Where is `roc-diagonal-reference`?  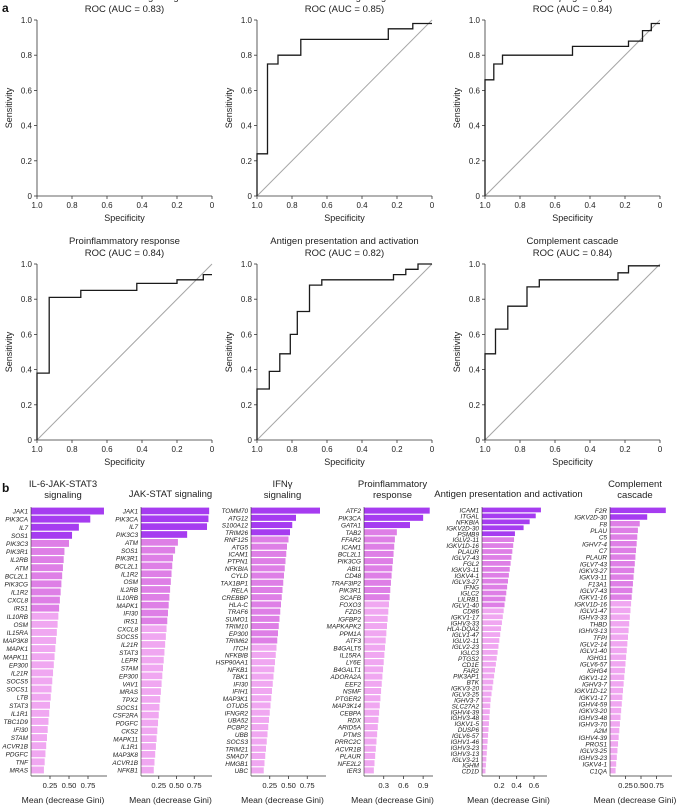
roc-diagonal-reference is located at coordinates (344, 352).